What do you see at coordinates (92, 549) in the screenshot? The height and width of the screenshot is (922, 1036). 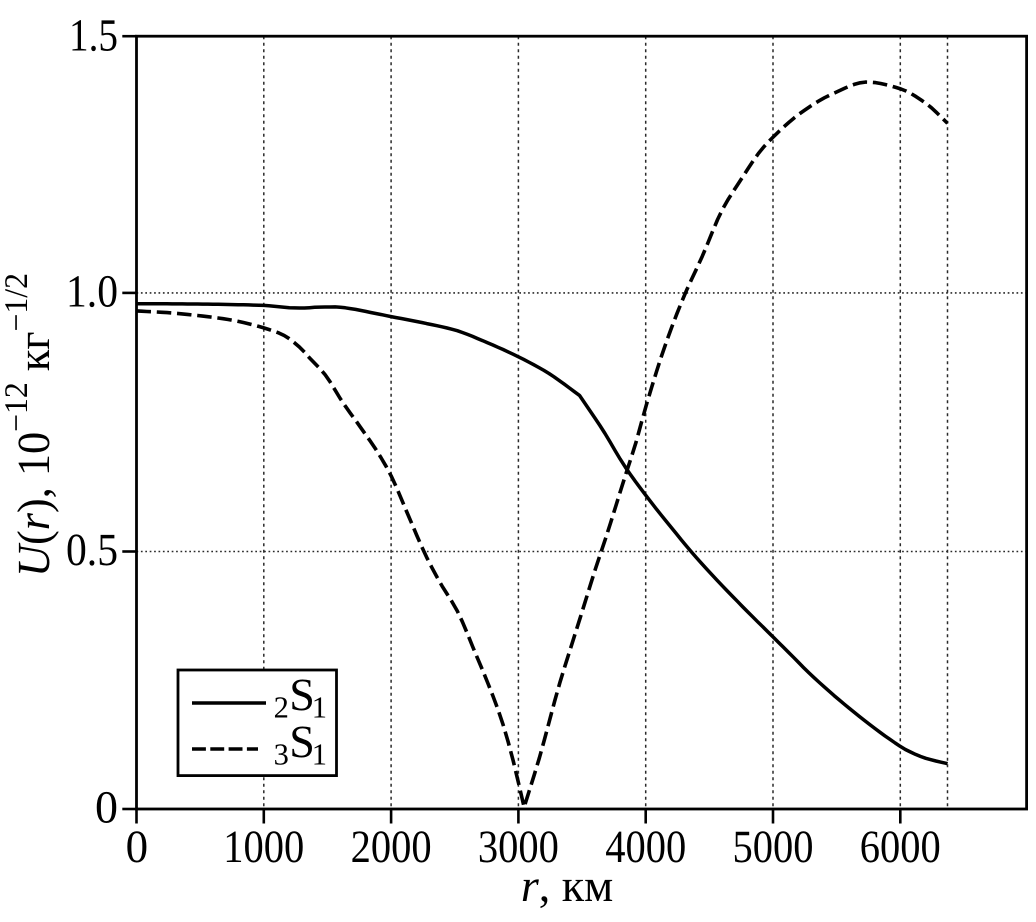 I see `svg-text: 0.5` at bounding box center [92, 549].